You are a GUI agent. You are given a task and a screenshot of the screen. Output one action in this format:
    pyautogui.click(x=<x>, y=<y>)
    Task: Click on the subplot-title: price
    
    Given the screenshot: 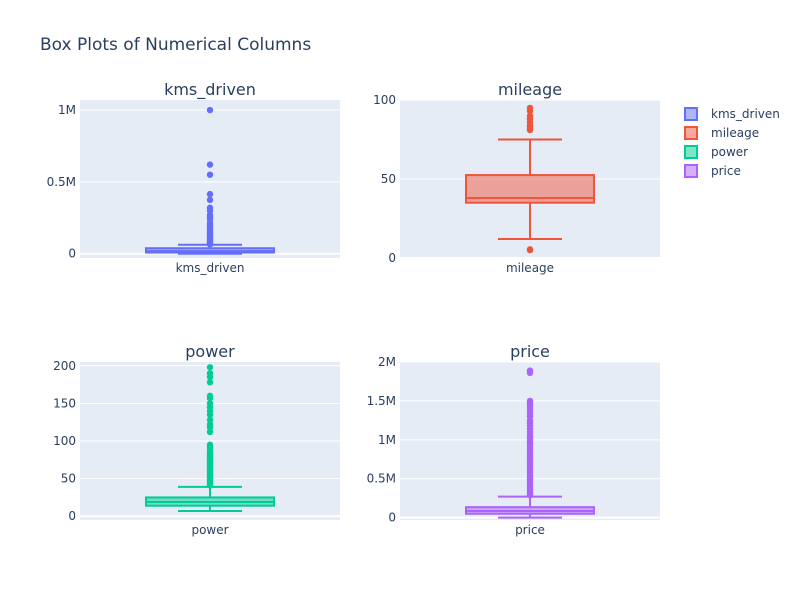 What is the action you would take?
    pyautogui.click(x=530, y=351)
    